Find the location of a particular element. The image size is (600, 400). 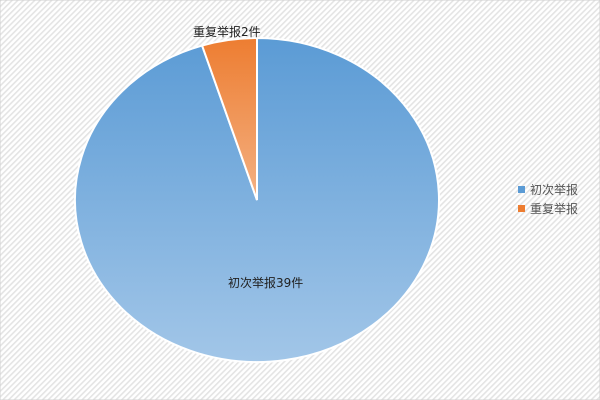

legend: 初次举报 重复举报 is located at coordinates (548, 199).